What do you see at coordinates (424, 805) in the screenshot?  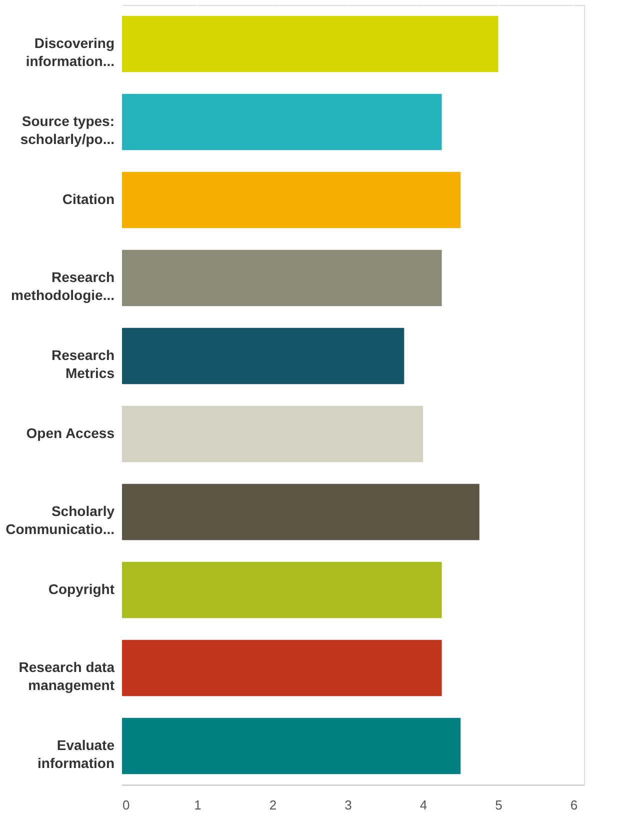 I see `x-tick-label: 4` at bounding box center [424, 805].